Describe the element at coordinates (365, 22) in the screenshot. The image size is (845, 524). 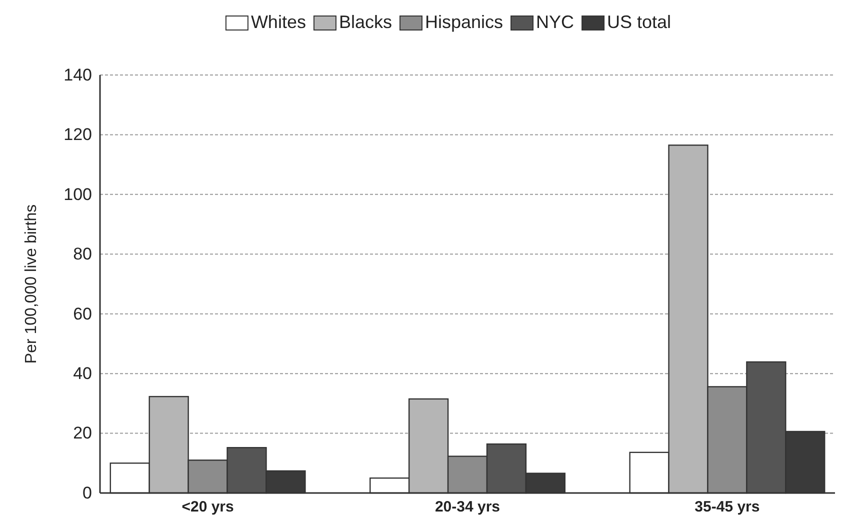
I see `legend-label: Blacks` at that location.